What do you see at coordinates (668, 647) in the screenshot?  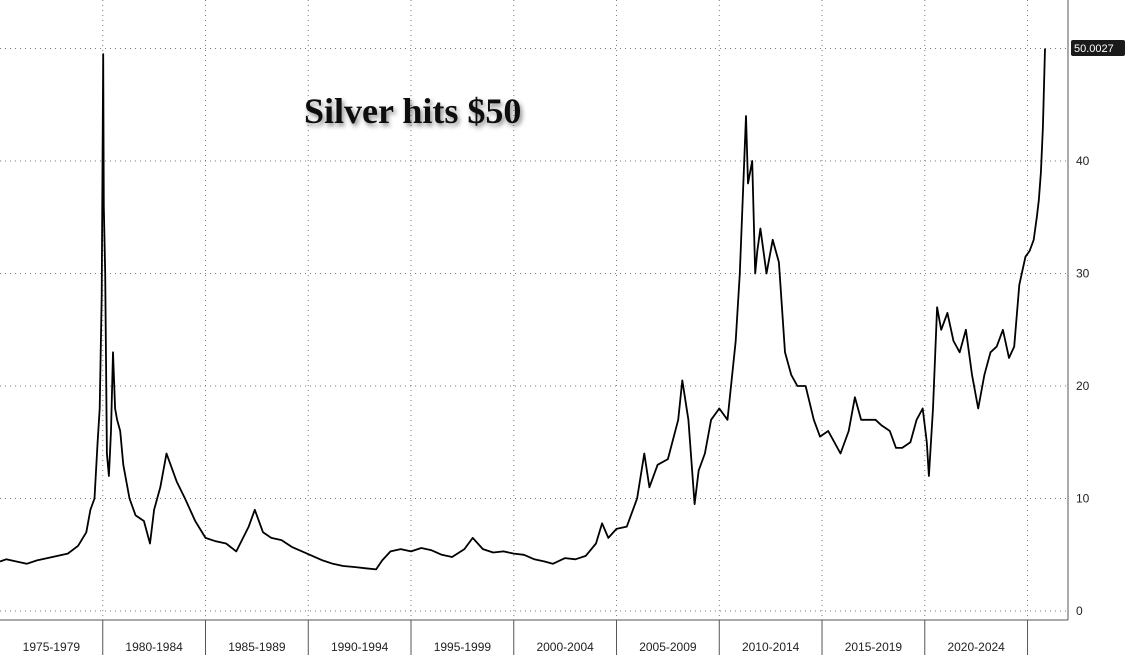 I see `x-tick-label: 2005-2009` at bounding box center [668, 647].